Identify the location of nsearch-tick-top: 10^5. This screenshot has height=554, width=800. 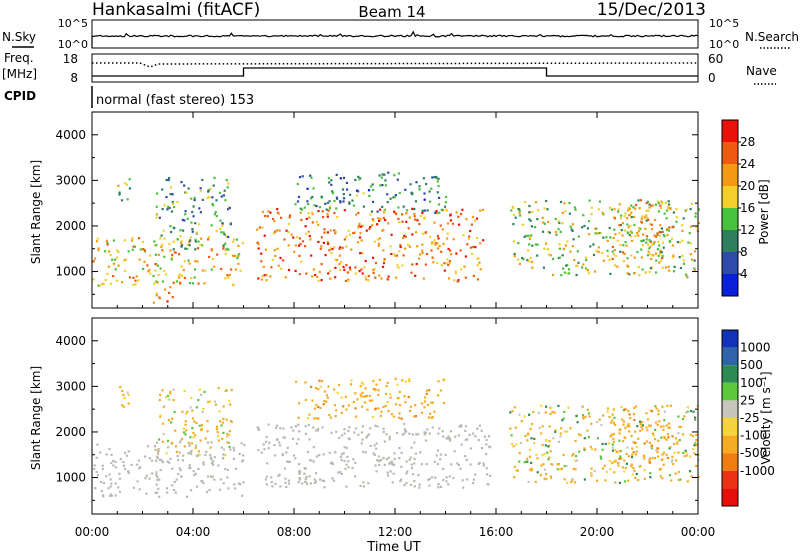
(724, 23).